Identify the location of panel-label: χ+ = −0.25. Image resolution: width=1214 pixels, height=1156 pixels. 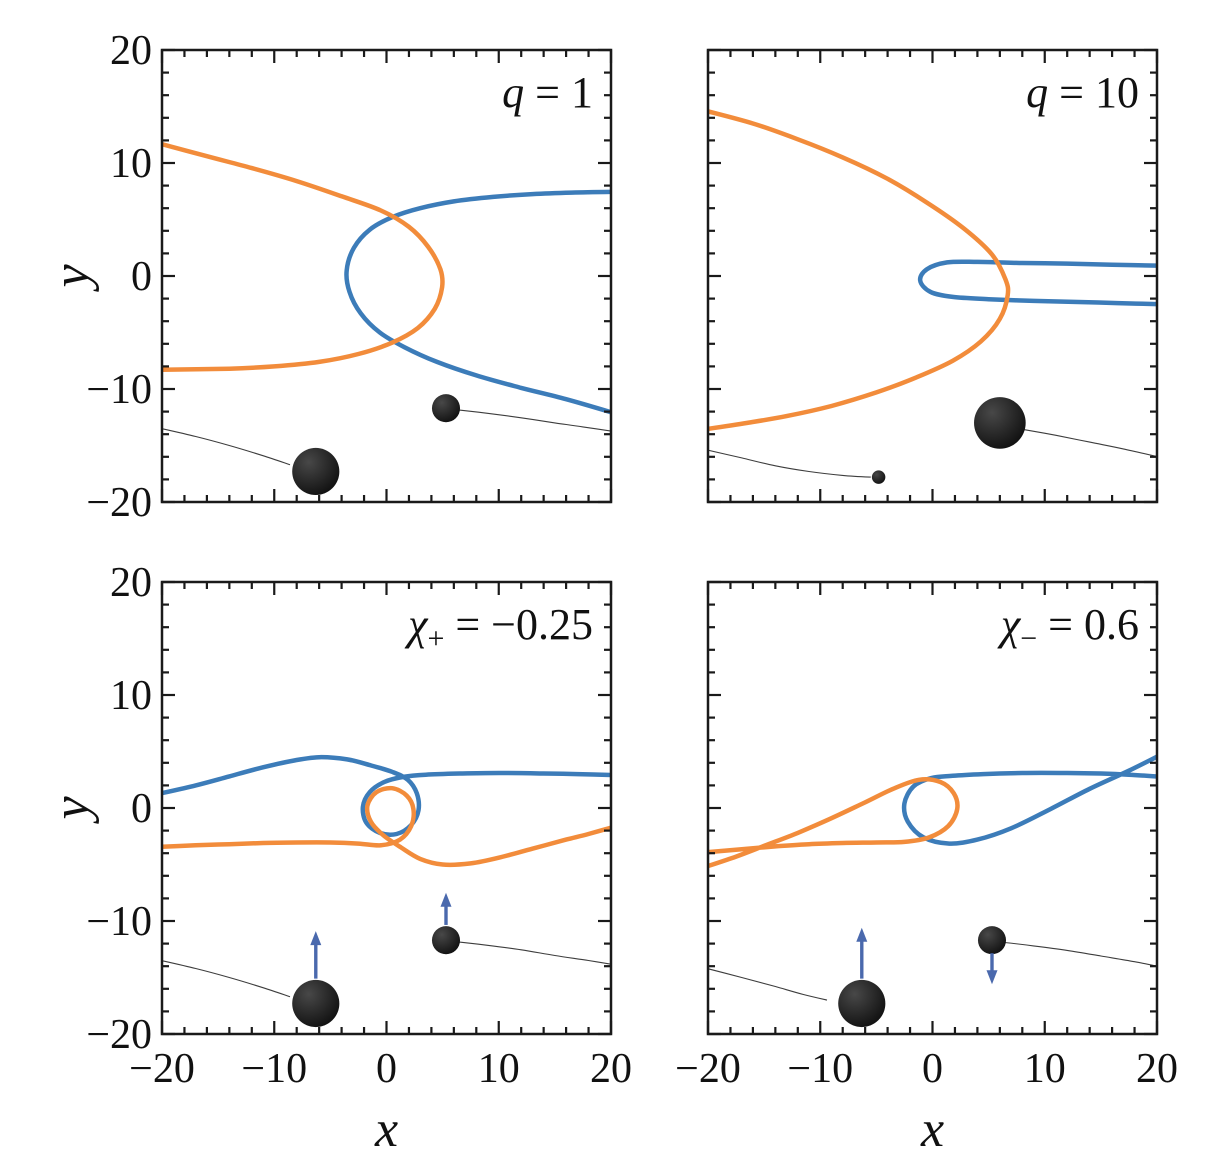
(498, 627).